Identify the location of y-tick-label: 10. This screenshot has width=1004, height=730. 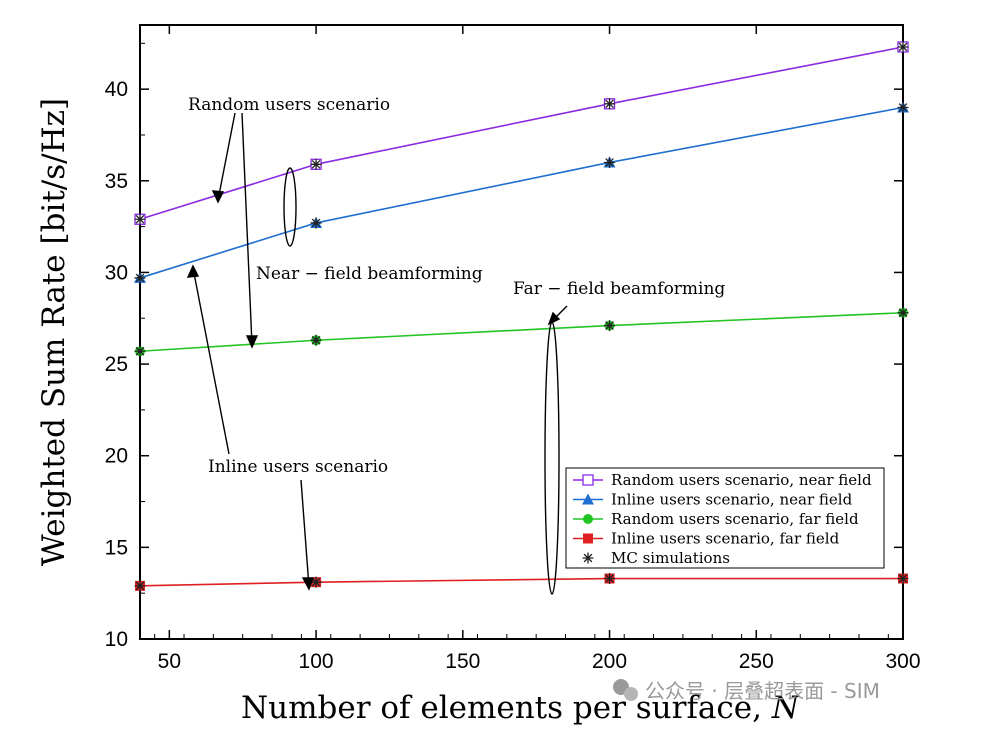
(116, 639).